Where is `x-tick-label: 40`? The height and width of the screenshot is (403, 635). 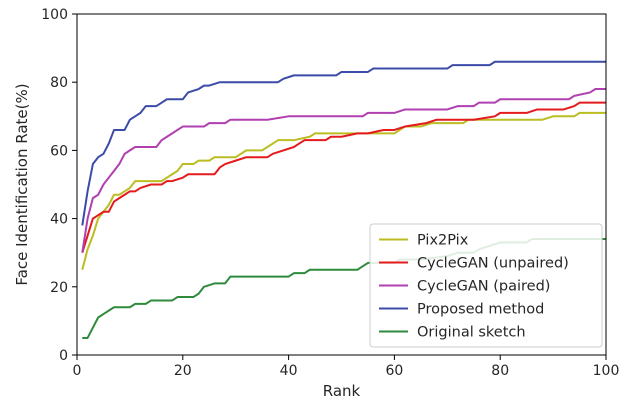 x-tick-label: 40 is located at coordinates (289, 371).